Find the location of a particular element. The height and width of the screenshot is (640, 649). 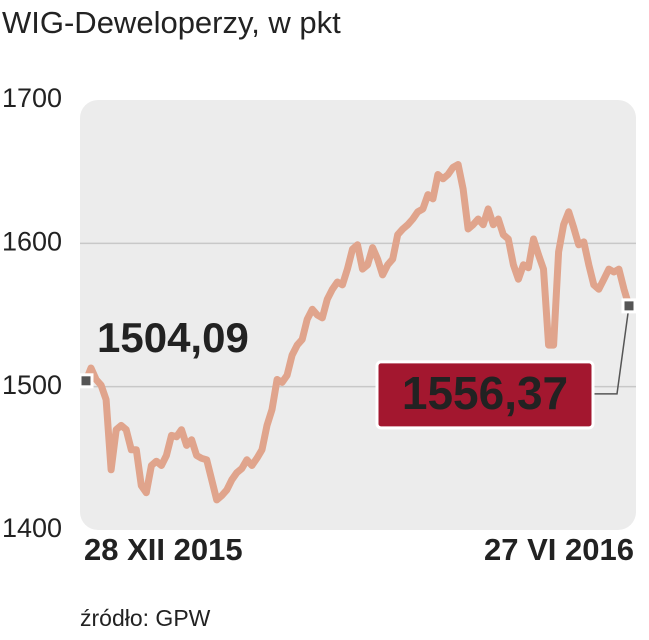

value-label: 1556,37 is located at coordinates (485, 393).